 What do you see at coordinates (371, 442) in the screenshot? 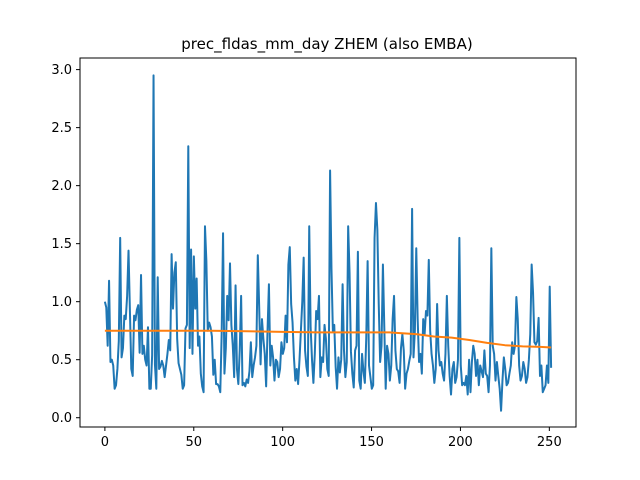
I see `x-tick-label: 150` at bounding box center [371, 442].